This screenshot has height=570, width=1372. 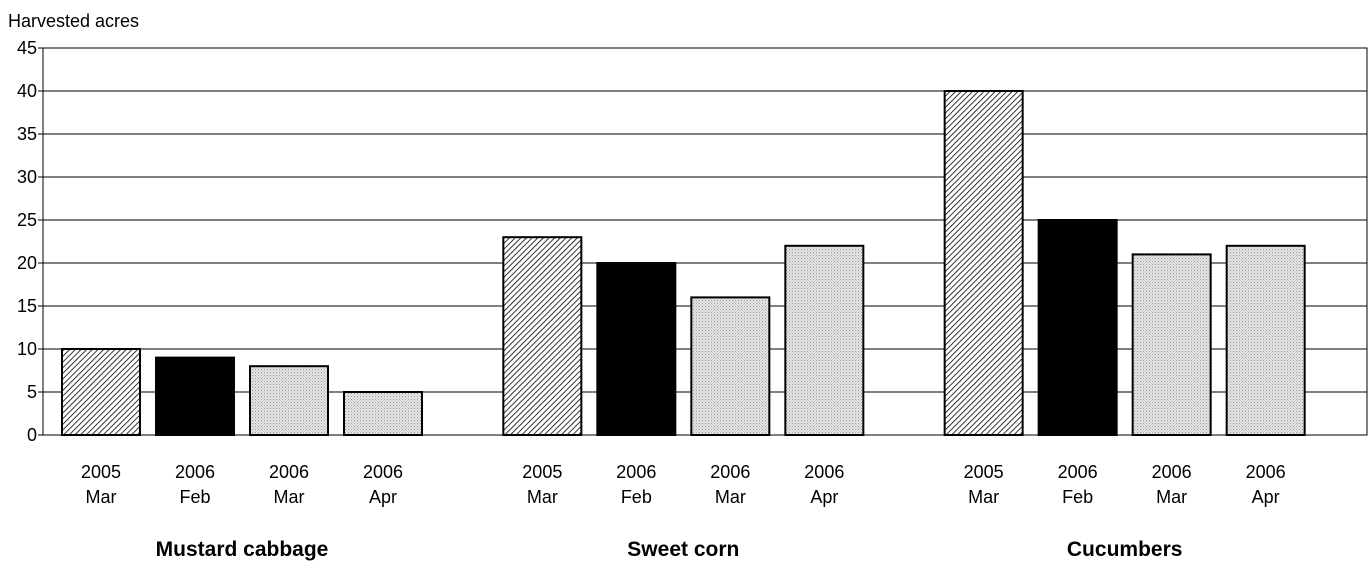 I want to click on y-tick-label: 45, so click(x=27, y=48).